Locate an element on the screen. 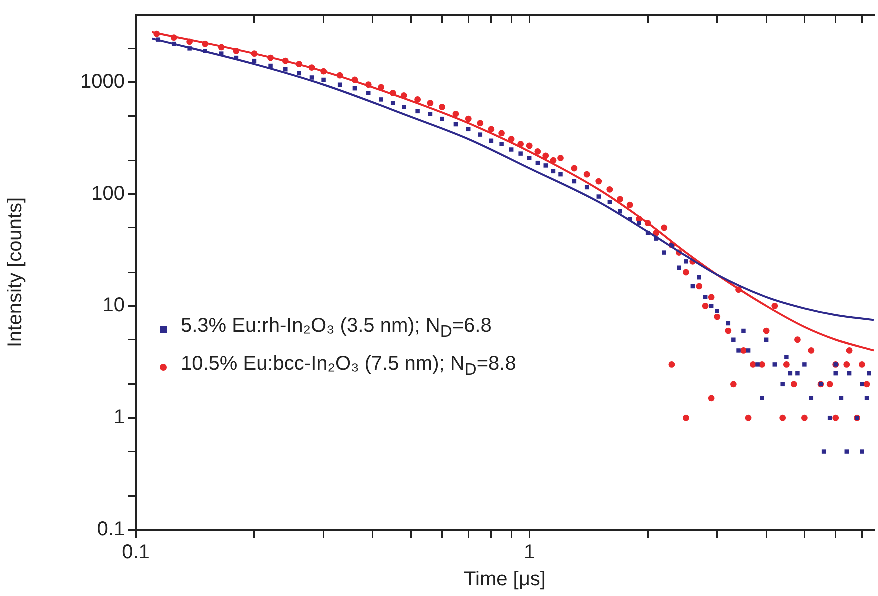  legend-label: 10.5% Eu:bcc-In₂O₃ (7.5 nm); N$_{D}$=8.8 is located at coordinates (348, 366).